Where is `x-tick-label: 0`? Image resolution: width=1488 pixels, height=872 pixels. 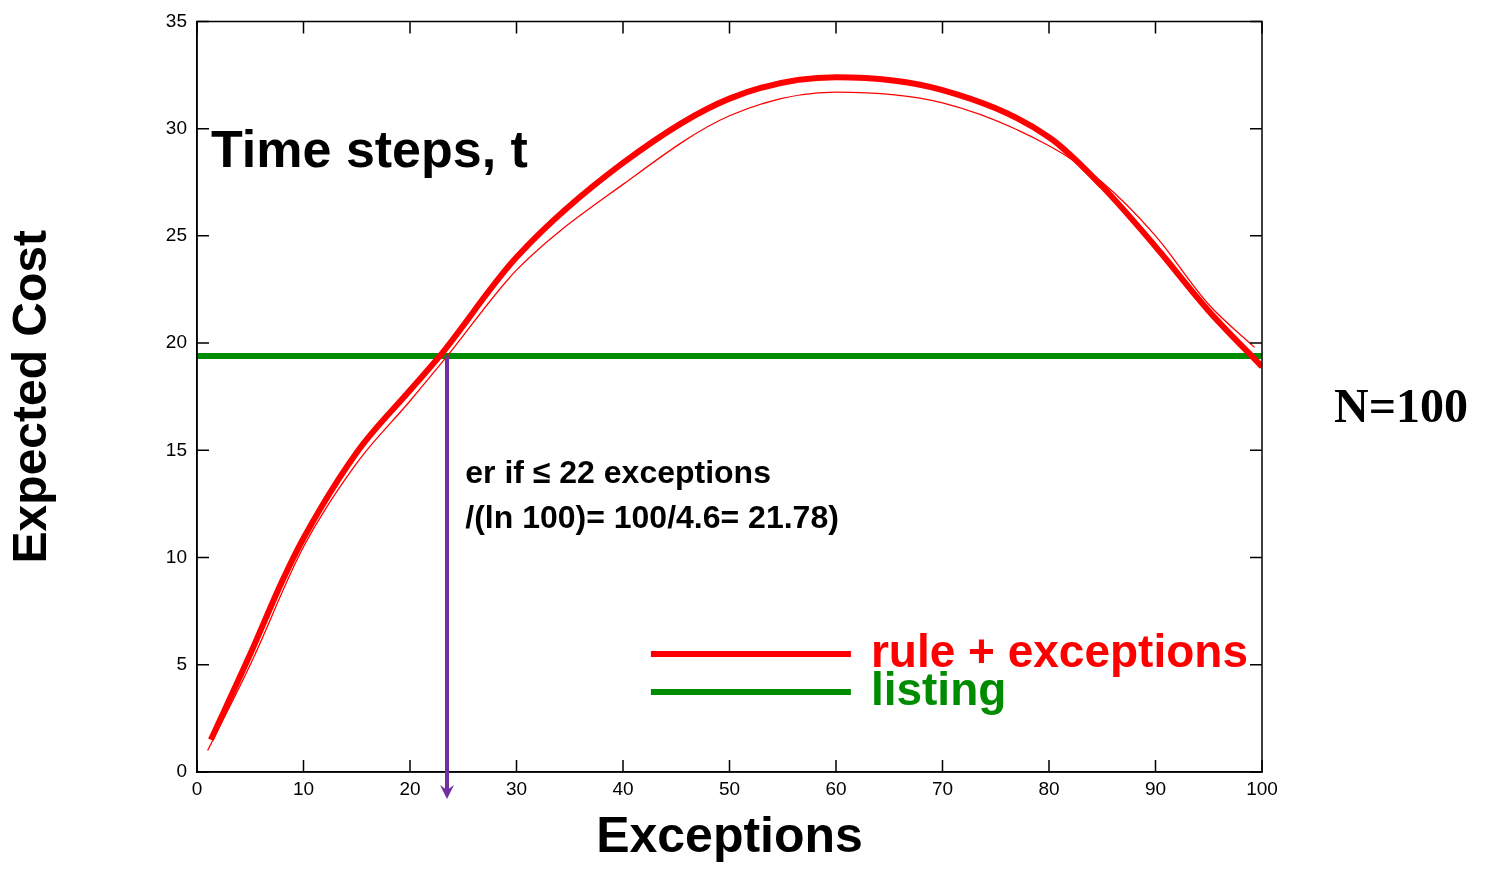 x-tick-label: 0 is located at coordinates (197, 788).